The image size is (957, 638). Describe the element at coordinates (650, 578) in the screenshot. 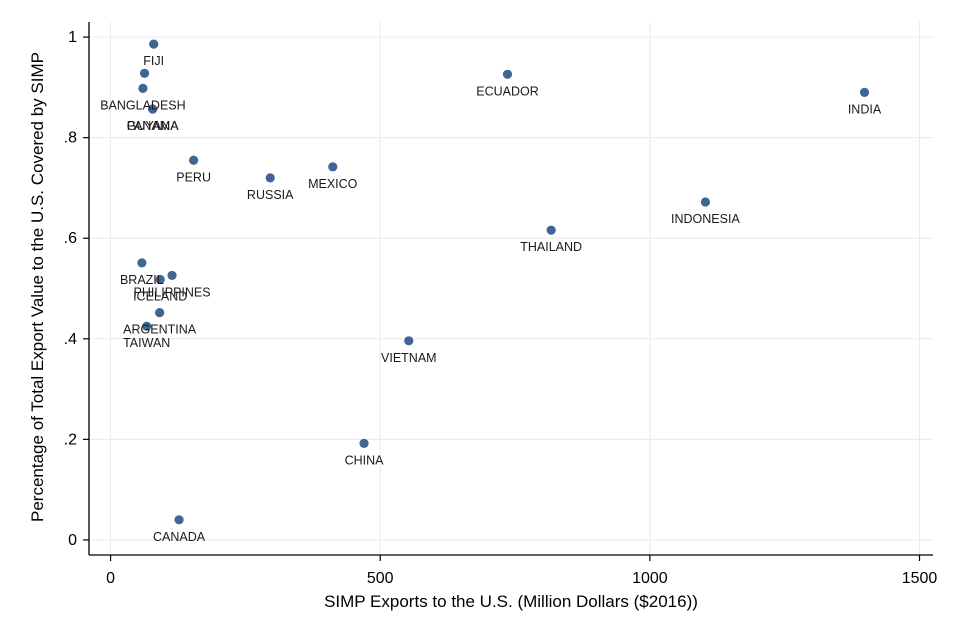

I see `x-tick-label: 1000` at that location.